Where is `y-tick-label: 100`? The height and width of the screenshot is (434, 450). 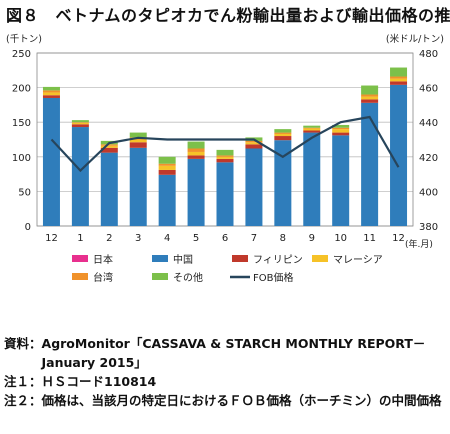 y-tick-label: 100 is located at coordinates (21, 158).